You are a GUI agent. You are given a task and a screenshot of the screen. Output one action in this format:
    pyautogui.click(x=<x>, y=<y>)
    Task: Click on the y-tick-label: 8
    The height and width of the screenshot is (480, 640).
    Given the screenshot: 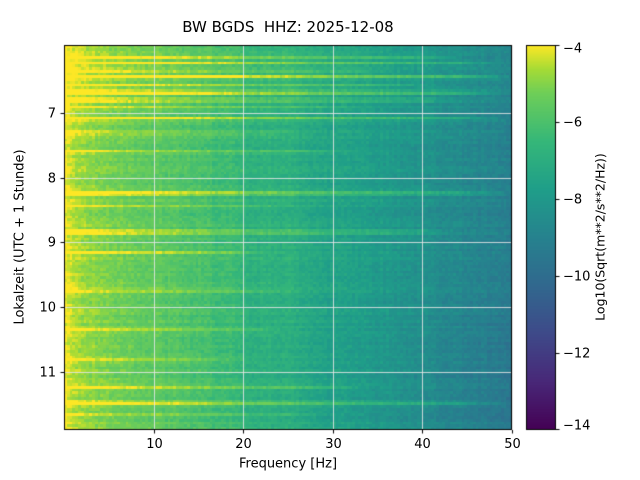 What is the action you would take?
    pyautogui.click(x=51, y=178)
    